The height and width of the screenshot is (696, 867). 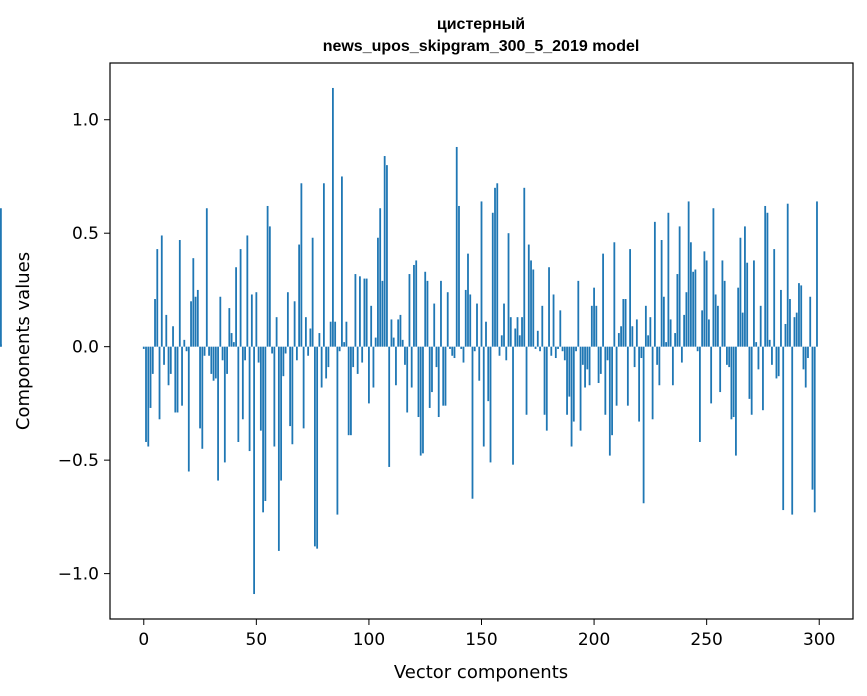 What do you see at coordinates (481, 672) in the screenshot?
I see `x-axis-label: Vector components` at bounding box center [481, 672].